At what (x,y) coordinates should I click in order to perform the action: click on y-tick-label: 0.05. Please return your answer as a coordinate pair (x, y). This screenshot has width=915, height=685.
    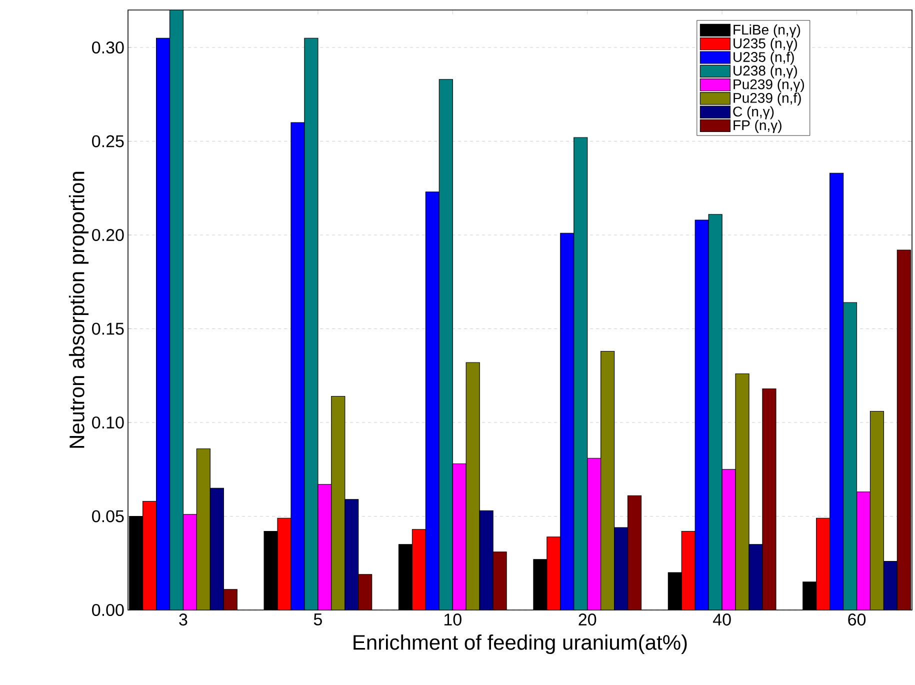
    Looking at the image, I should click on (108, 516).